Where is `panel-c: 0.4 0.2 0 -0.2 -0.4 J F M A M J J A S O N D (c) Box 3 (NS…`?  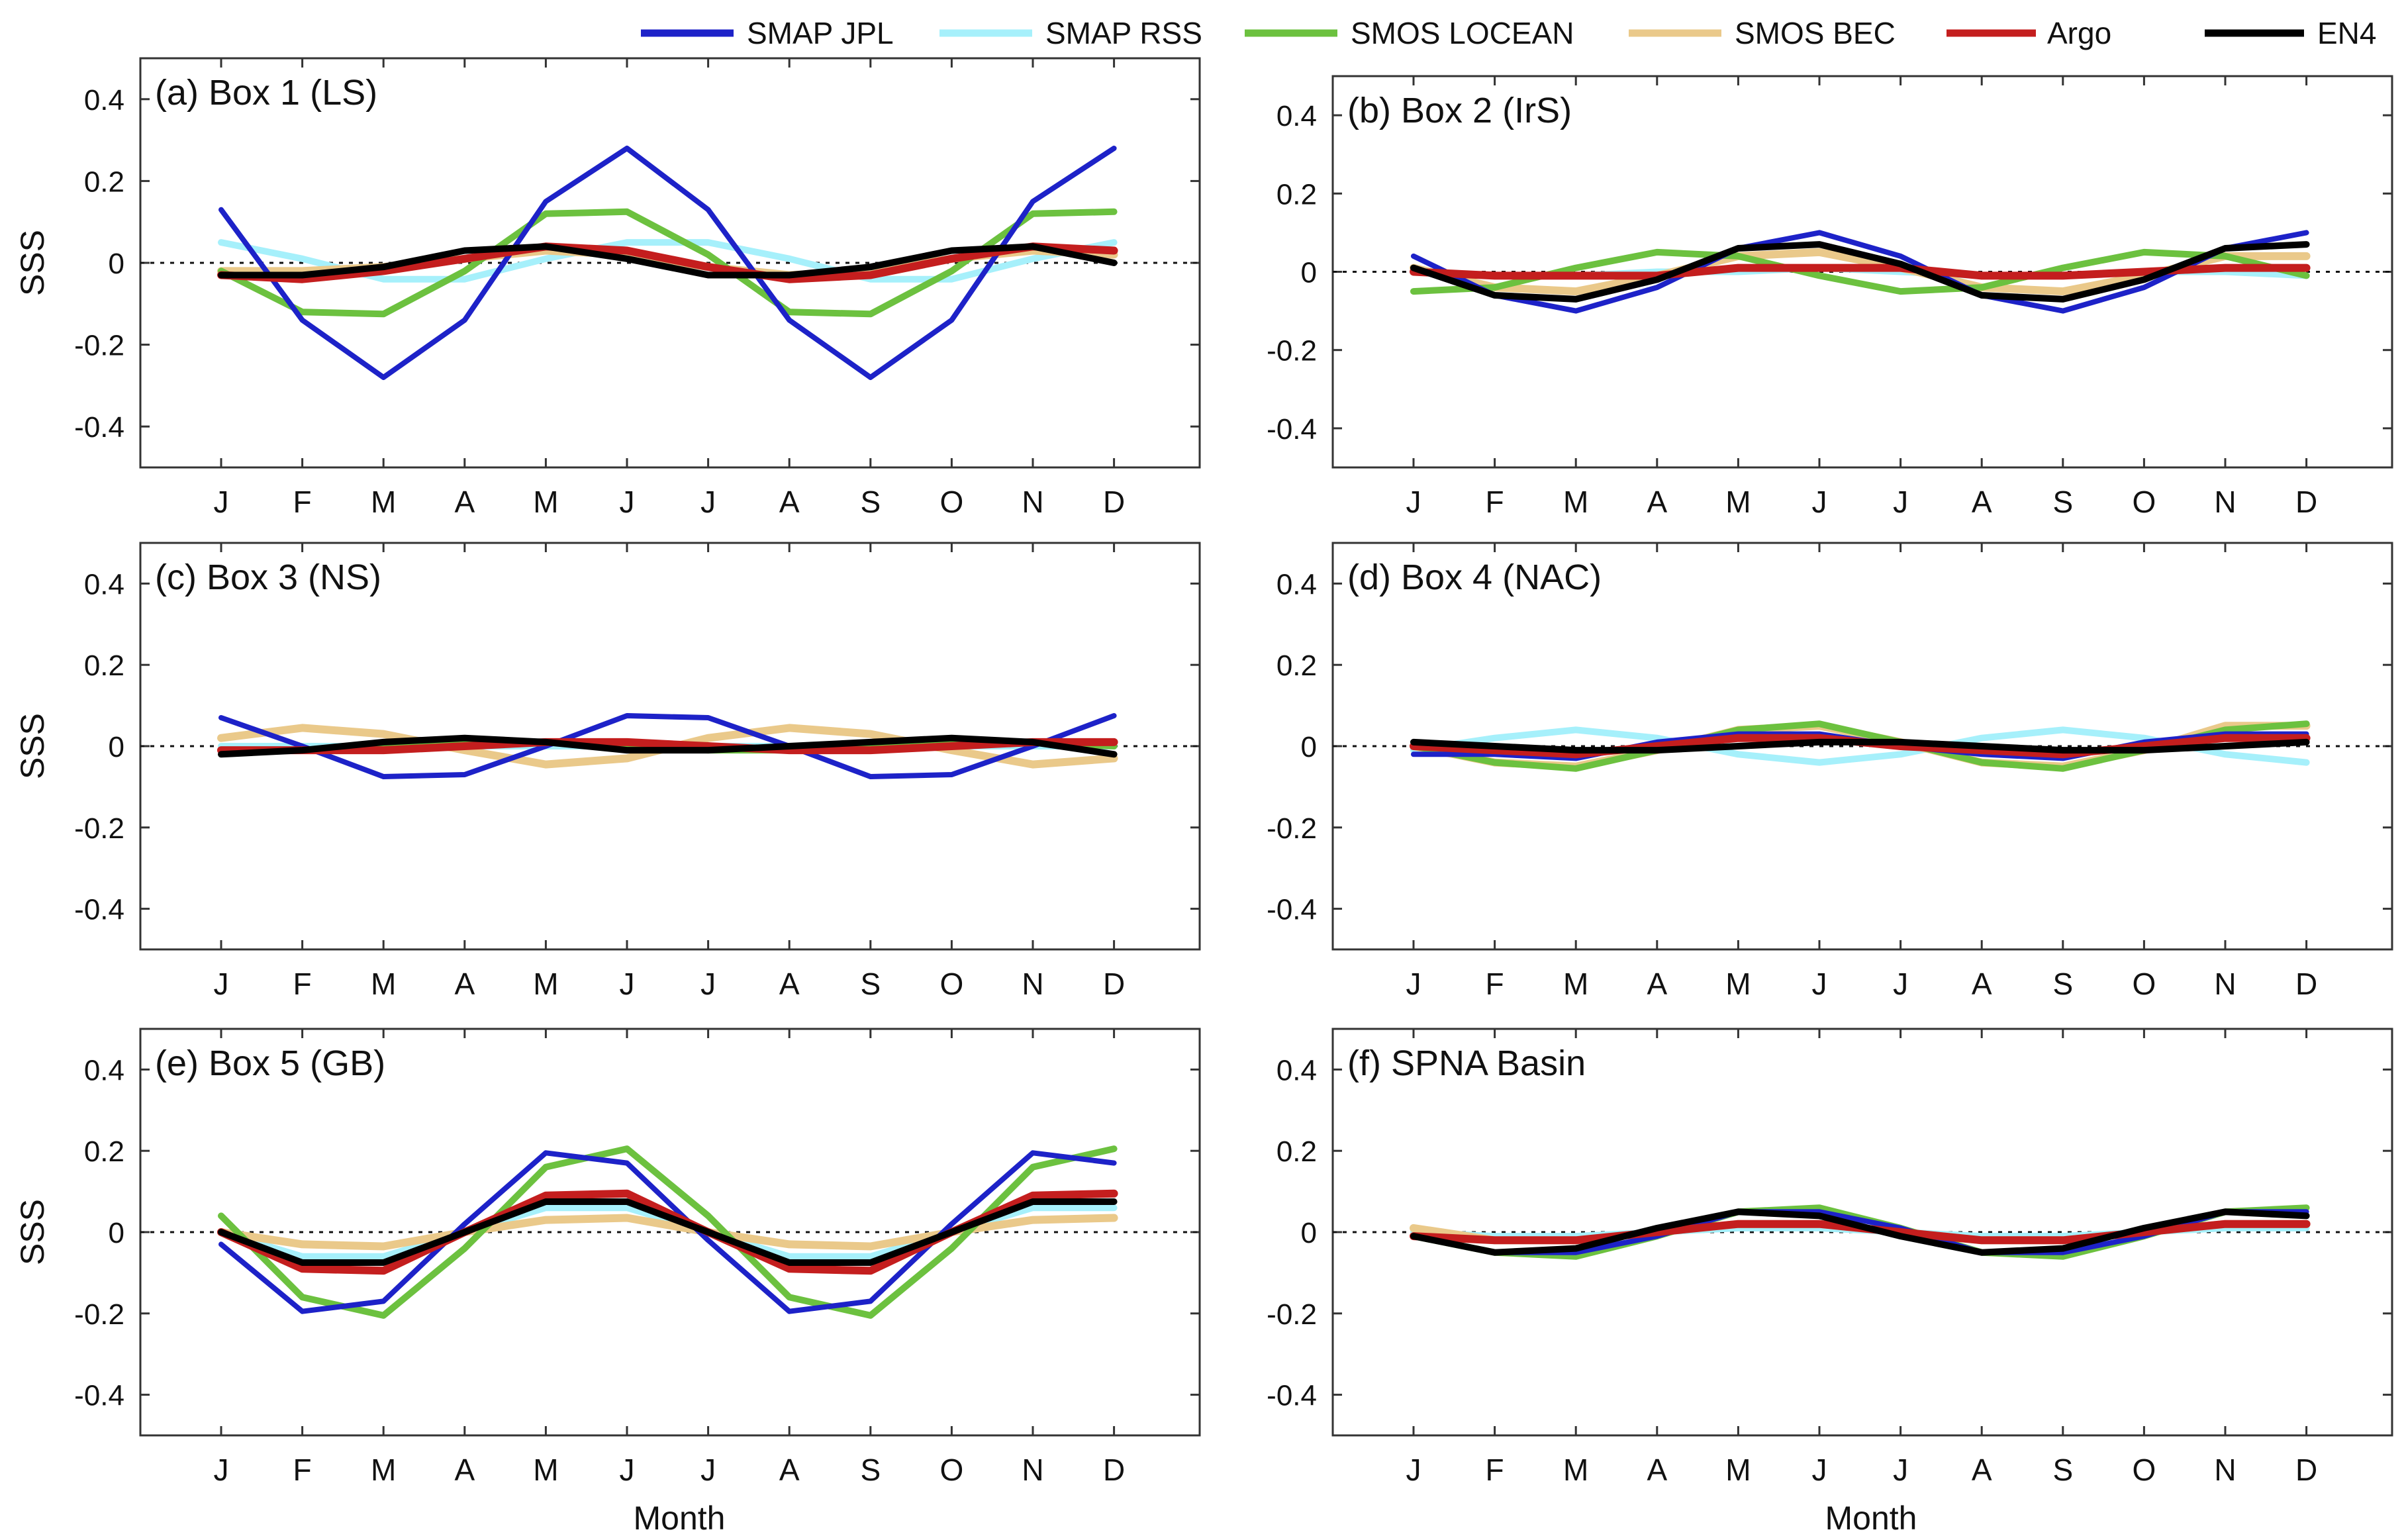
panel-c: 0.4 0.2 0 -0.2 -0.4 J F M A M J J A S O N D (c) Box 3 (NS… is located at coordinates (607, 772).